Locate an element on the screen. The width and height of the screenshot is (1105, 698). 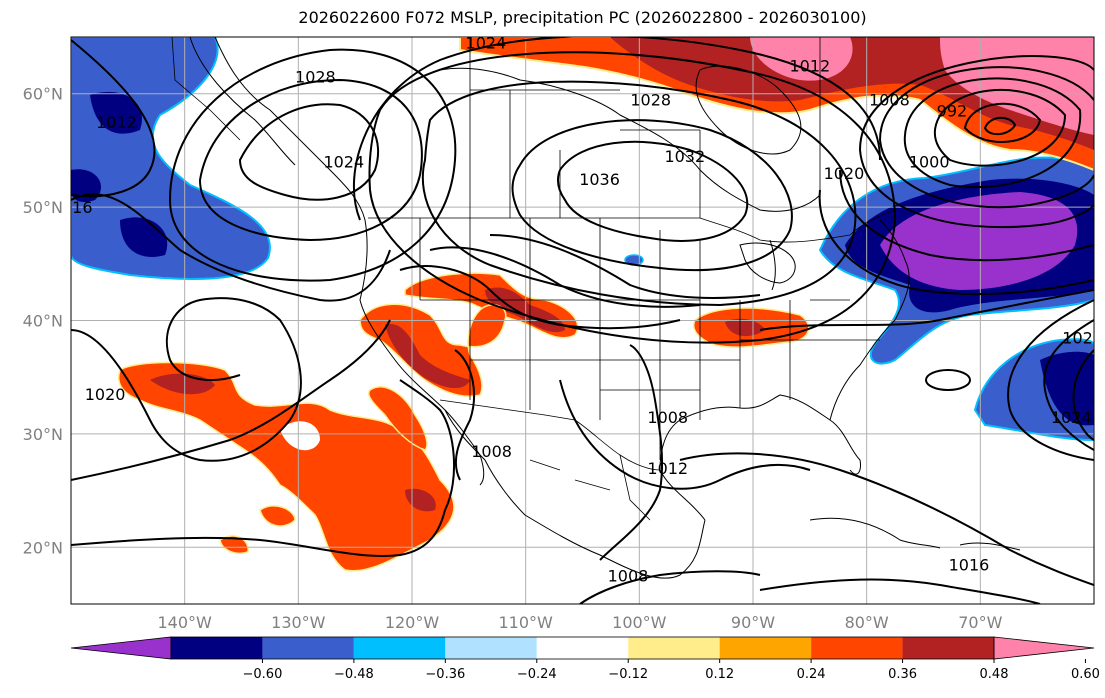
colorbar-label: −0.48 is located at coordinates (354, 674).